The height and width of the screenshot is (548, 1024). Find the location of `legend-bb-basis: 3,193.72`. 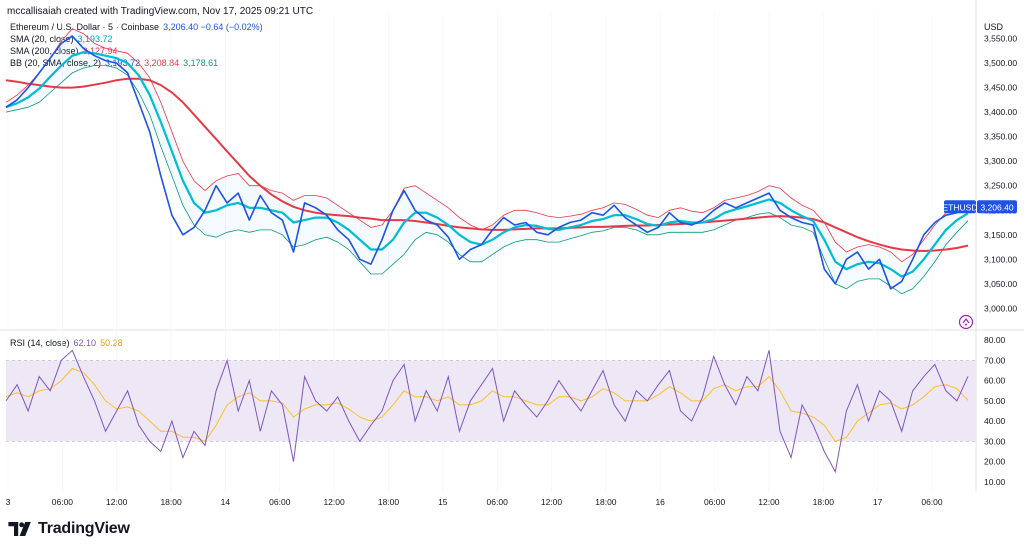

legend-bb-basis: 3,193.72 is located at coordinates (123, 63).